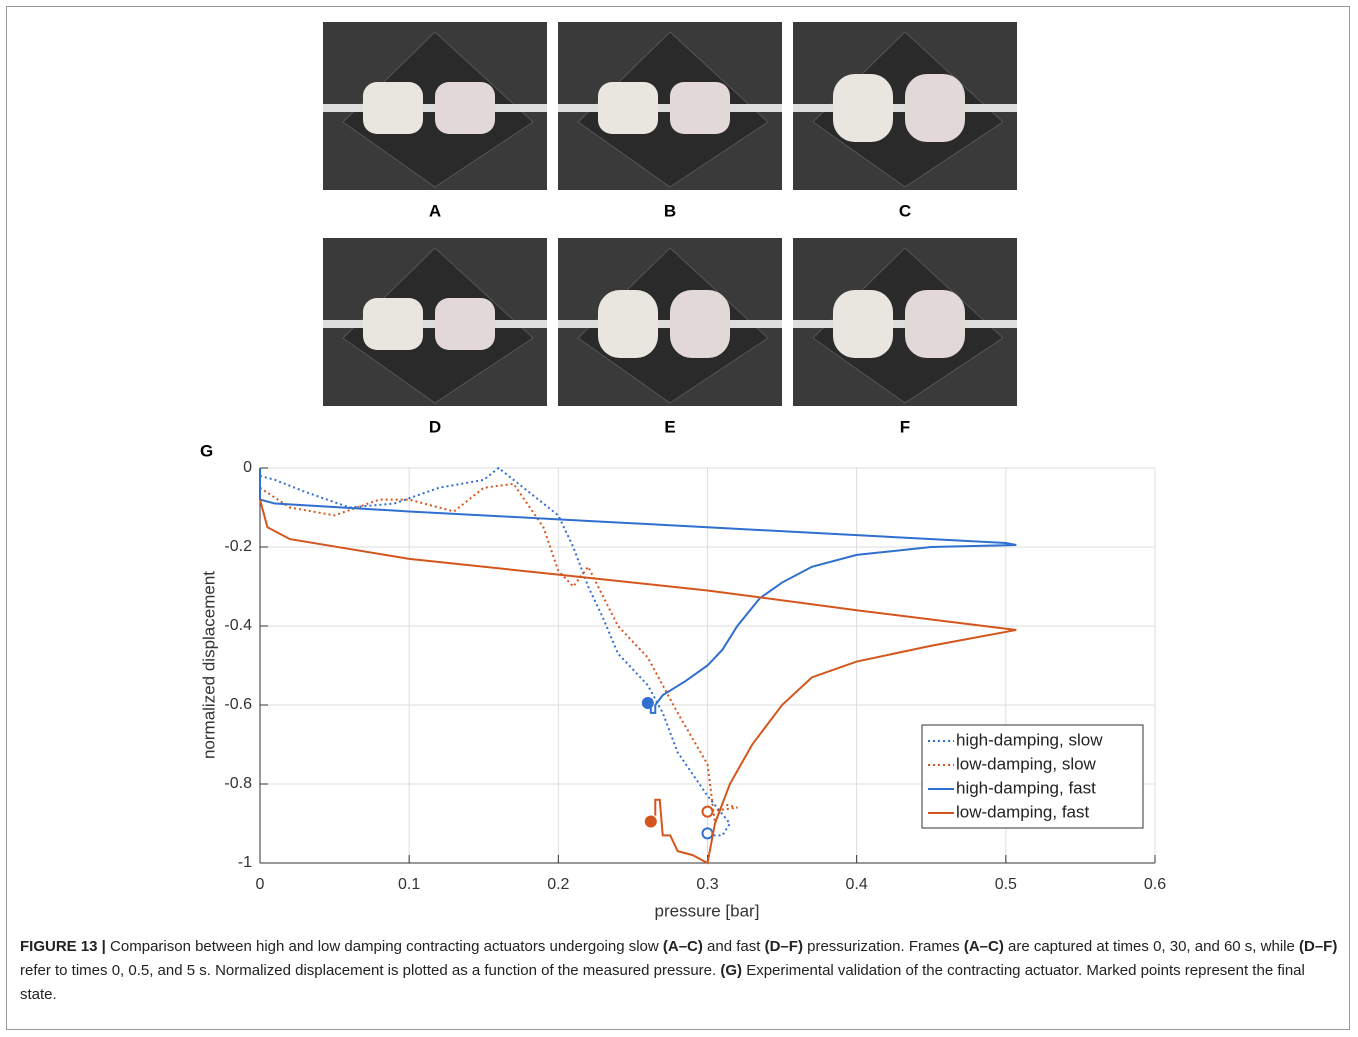  What do you see at coordinates (238, 783) in the screenshot?
I see `y-tick-label: -0.8` at bounding box center [238, 783].